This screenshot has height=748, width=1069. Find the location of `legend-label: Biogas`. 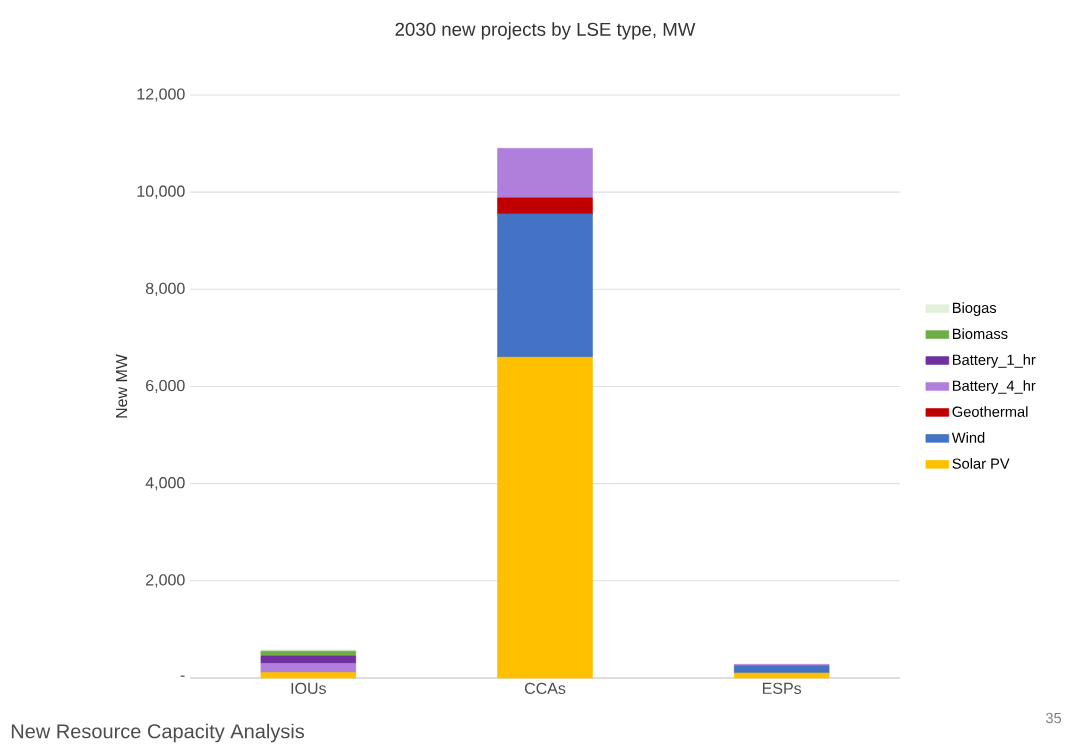

legend-label: Biogas is located at coordinates (975, 309).